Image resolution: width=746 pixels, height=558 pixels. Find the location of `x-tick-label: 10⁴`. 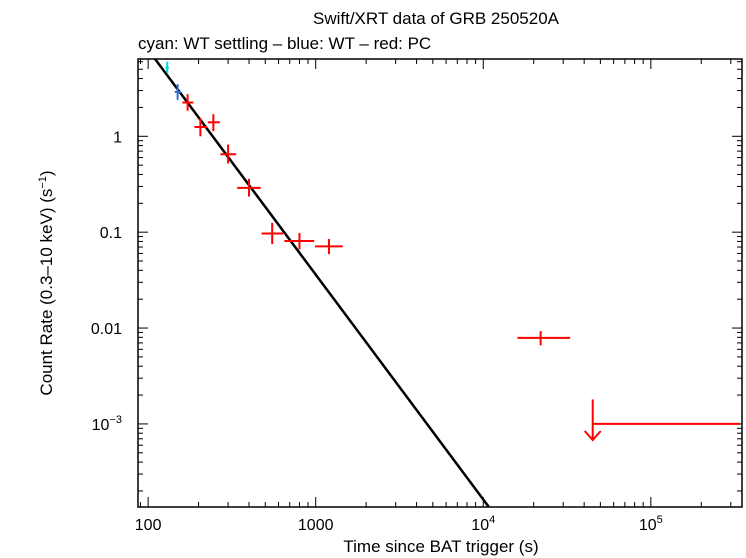

x-tick-label: 10⁴ is located at coordinates (483, 524).